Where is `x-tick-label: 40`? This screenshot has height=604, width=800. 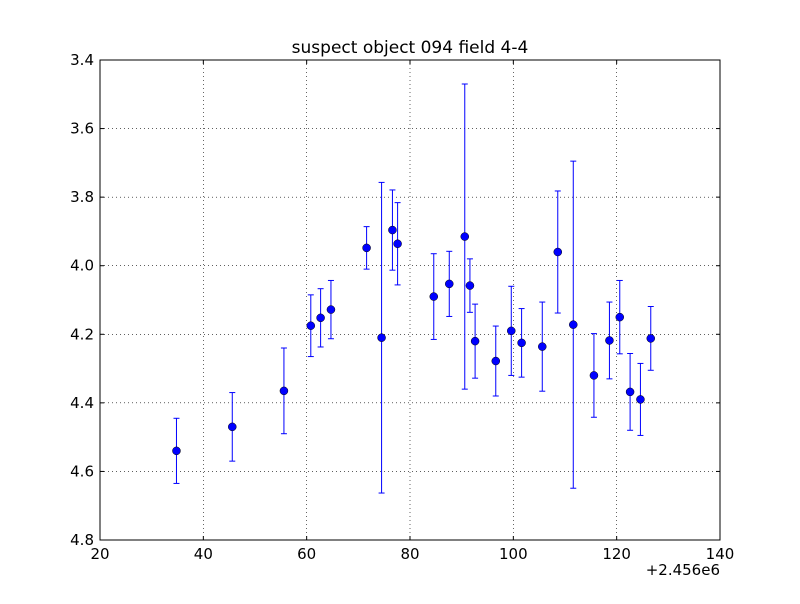
x-tick-label: 40 is located at coordinates (203, 554).